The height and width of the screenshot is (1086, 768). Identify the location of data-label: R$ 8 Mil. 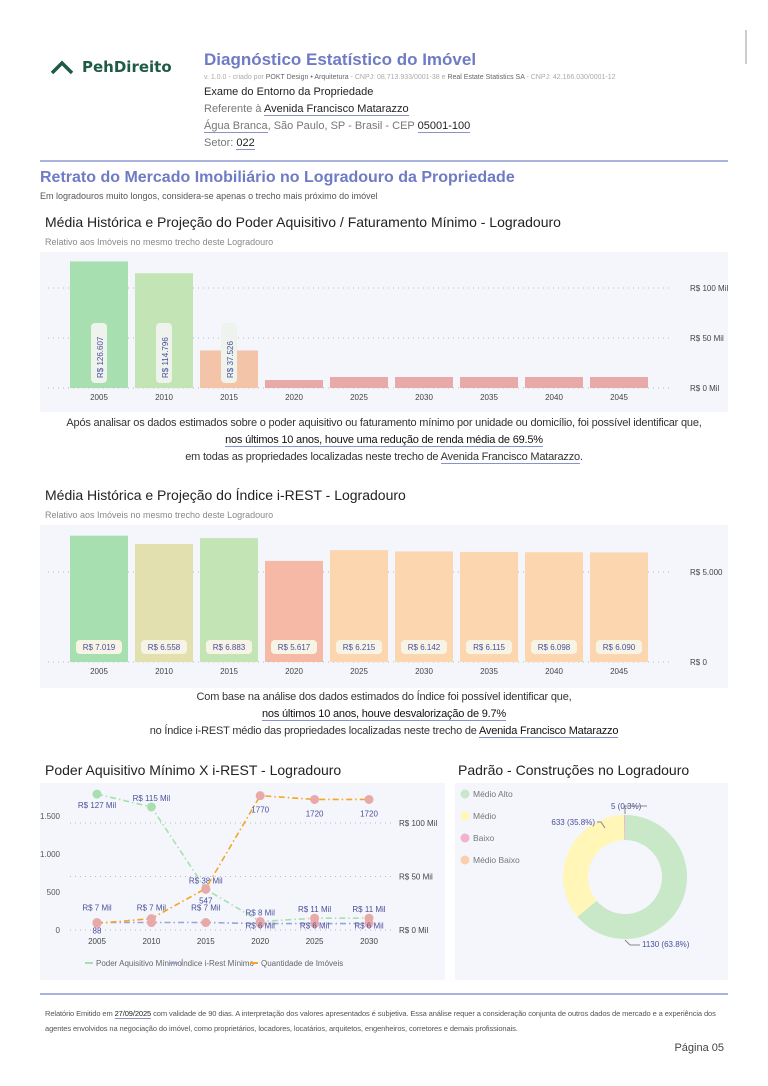
(261, 912).